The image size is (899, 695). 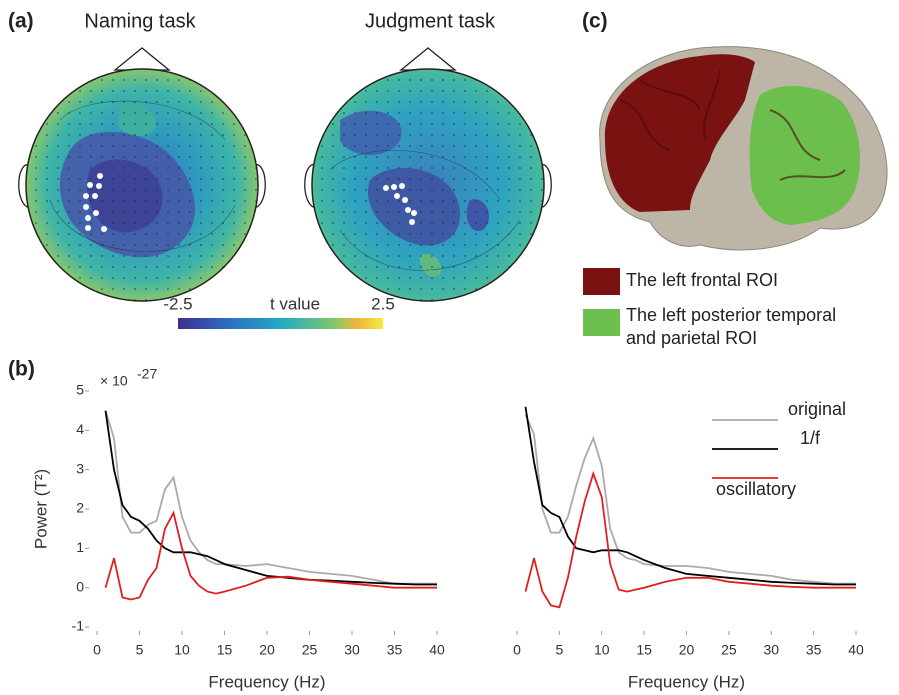 What do you see at coordinates (147, 374) in the screenshot?
I see `y-scale-exponent: -27` at bounding box center [147, 374].